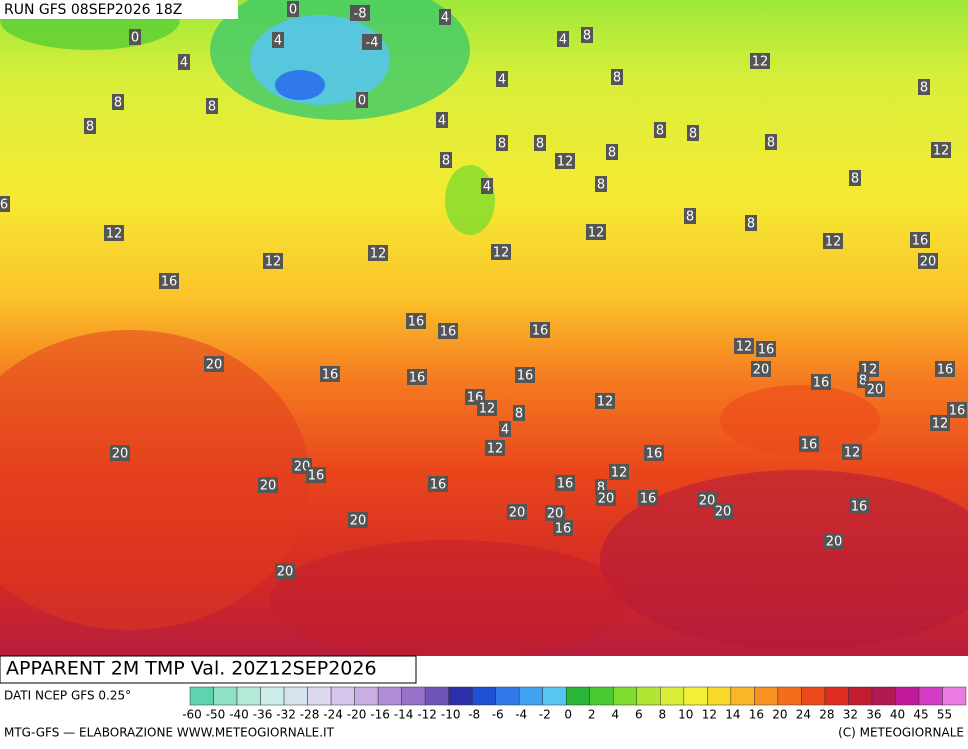  What do you see at coordinates (470, 200) in the screenshot?
I see `cold-area` at bounding box center [470, 200].